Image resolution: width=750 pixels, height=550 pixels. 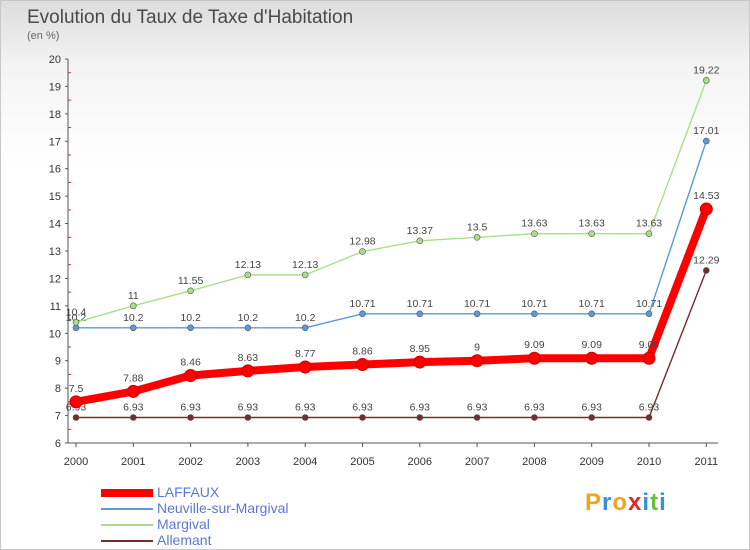 I want to click on x-tick-label: 2001, so click(x=133, y=462).